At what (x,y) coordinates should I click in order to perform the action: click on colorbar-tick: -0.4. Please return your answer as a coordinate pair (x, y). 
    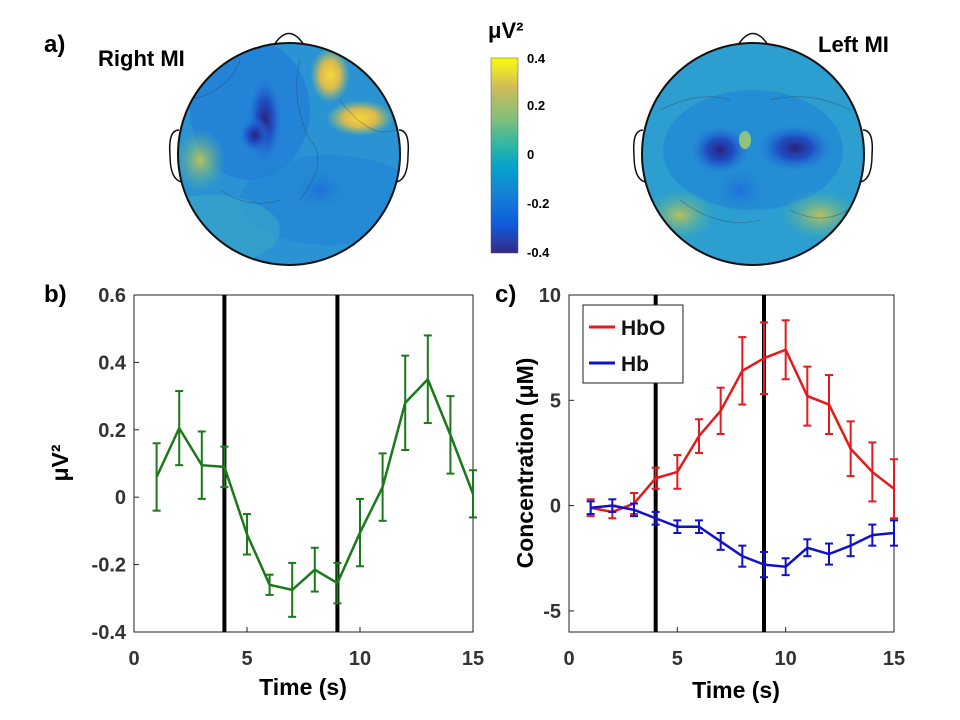
    Looking at the image, I should click on (538, 252).